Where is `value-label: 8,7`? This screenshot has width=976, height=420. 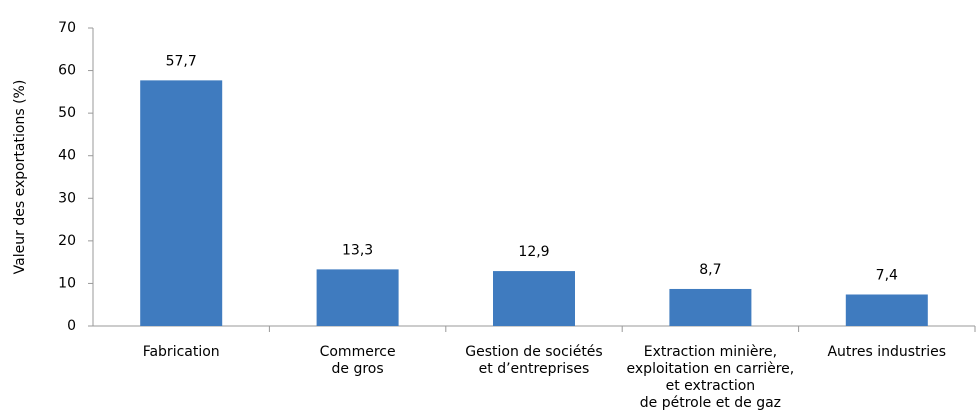 value-label: 8,7 is located at coordinates (710, 270).